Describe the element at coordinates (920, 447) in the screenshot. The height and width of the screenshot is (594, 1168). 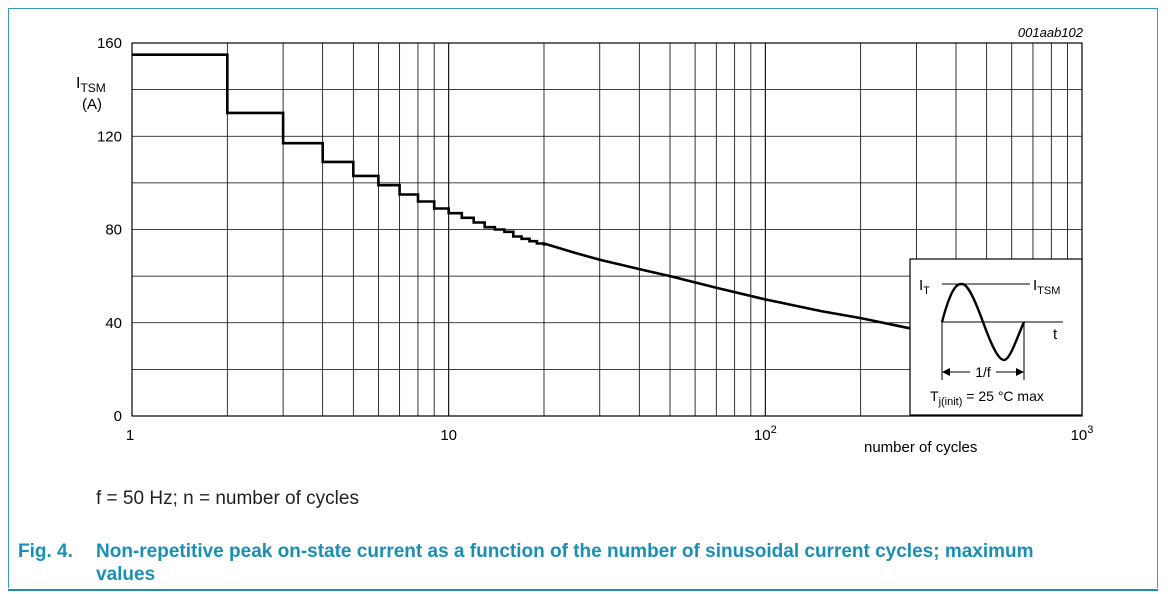
I see `x-axis-label: number of cycles` at that location.